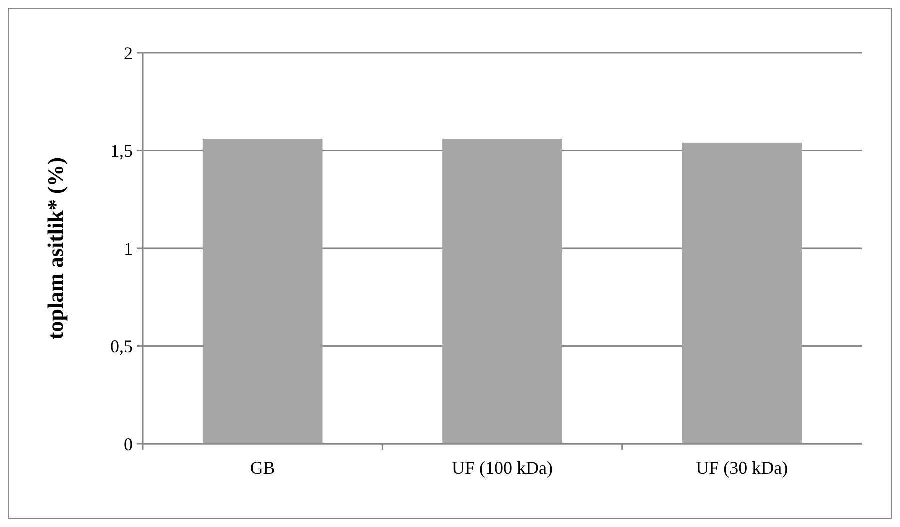 The height and width of the screenshot is (527, 900). Describe the element at coordinates (128, 53) in the screenshot. I see `y-tick-label: 2` at that location.